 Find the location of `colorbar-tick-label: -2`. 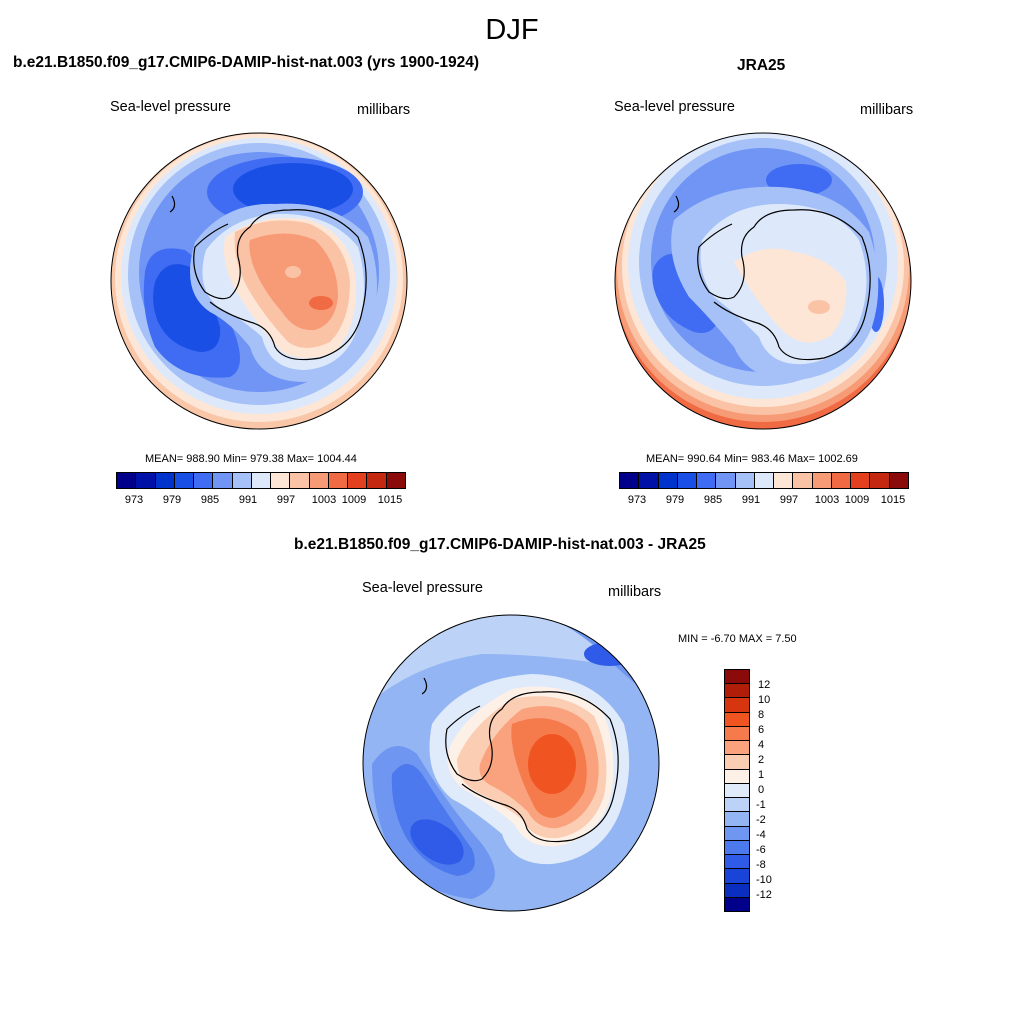

colorbar-tick-label: -2 is located at coordinates (761, 820).